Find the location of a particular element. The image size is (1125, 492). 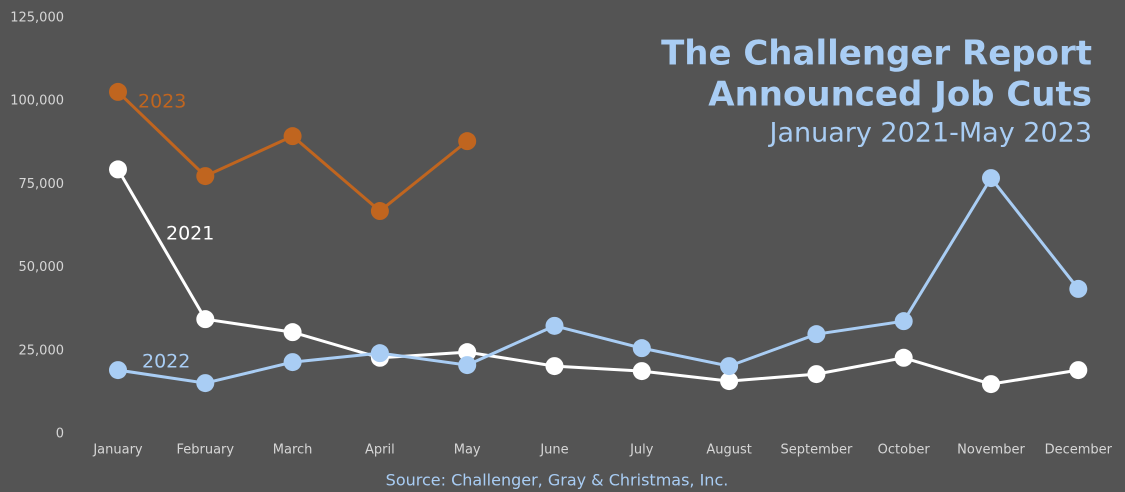

y-tick-label: 100,000 is located at coordinates (37, 101).